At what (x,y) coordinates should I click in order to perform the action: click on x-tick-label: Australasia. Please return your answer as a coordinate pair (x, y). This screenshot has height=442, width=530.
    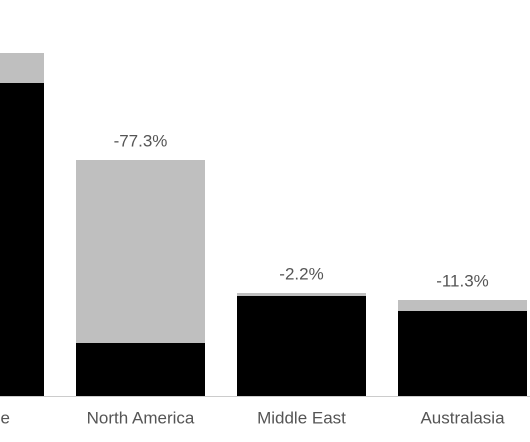
    Looking at the image, I should click on (462, 417).